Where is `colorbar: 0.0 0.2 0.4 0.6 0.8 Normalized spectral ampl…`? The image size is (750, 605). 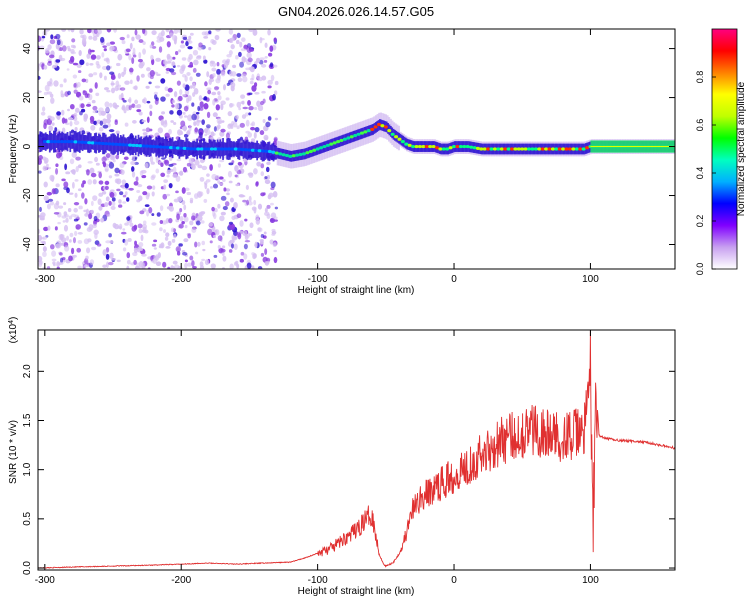
colorbar: 0.0 0.2 0.4 0.6 0.8 Normalized spectral ampl… is located at coordinates (721, 151).